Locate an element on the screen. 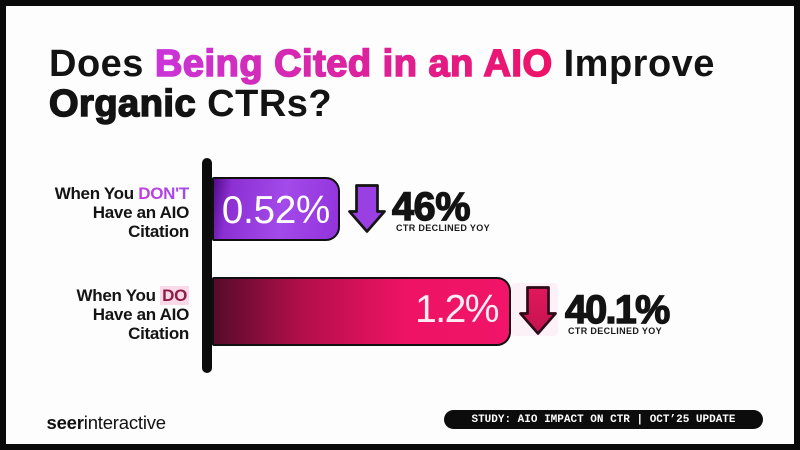 Image resolution: width=800 pixels, height=450 pixels. svg-text: Organic CTRs? is located at coordinates (190, 104).